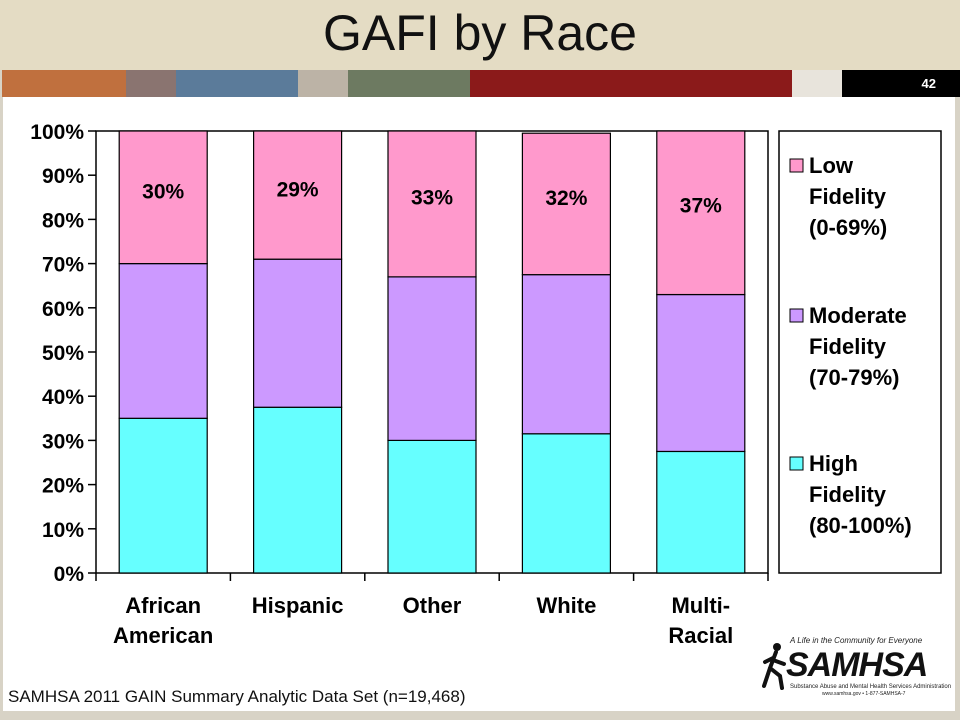  Describe the element at coordinates (566, 198) in the screenshot. I see `data-label: 32%` at that location.